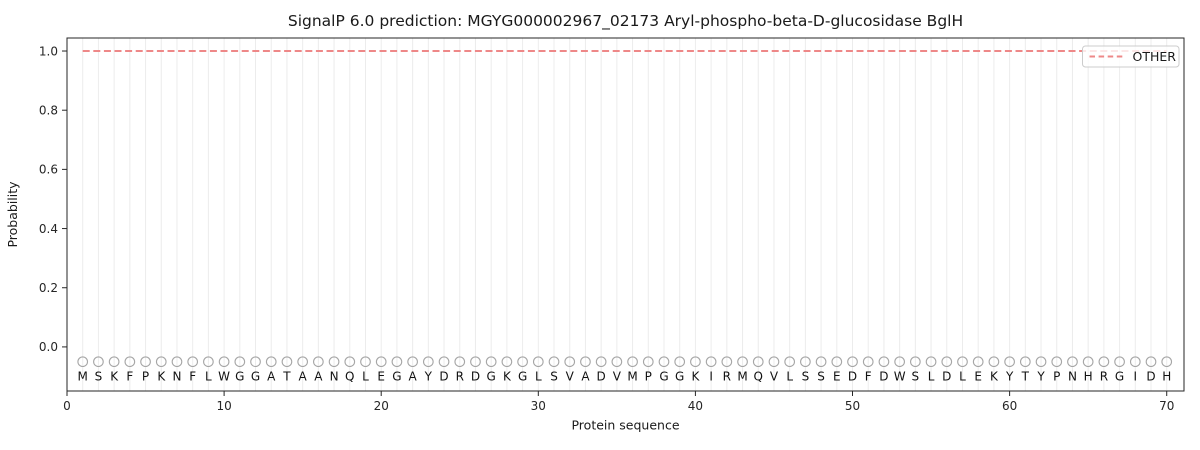 The width and height of the screenshot is (1200, 450). Describe the element at coordinates (1009, 406) in the screenshot. I see `x-tick-label: 60` at that location.